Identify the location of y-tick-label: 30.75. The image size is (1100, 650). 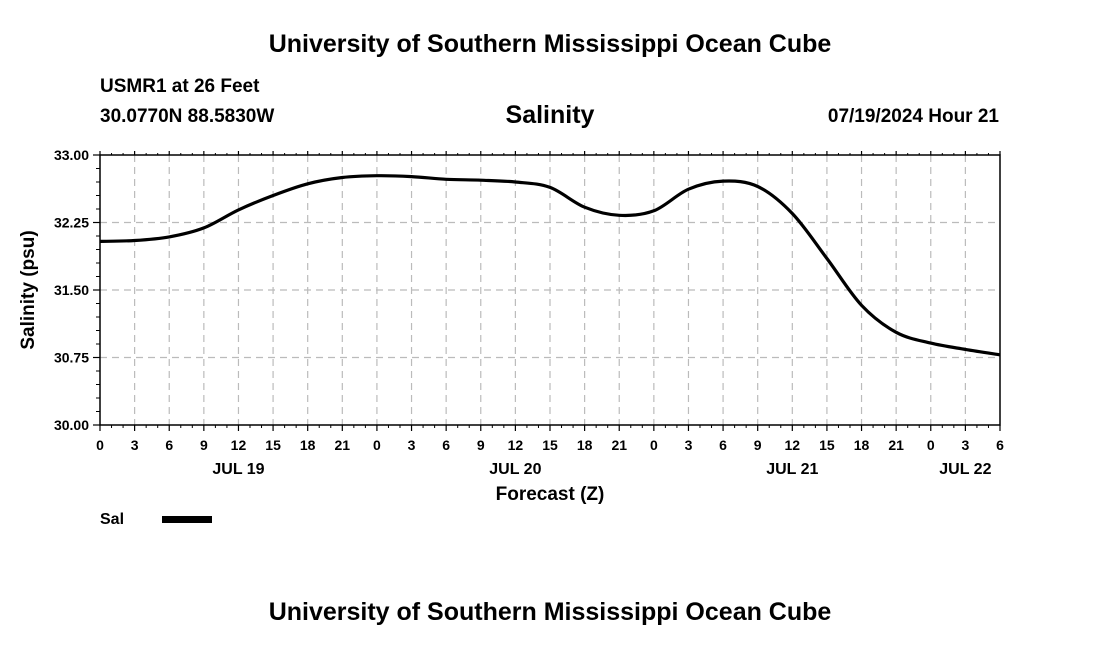
(71, 358).